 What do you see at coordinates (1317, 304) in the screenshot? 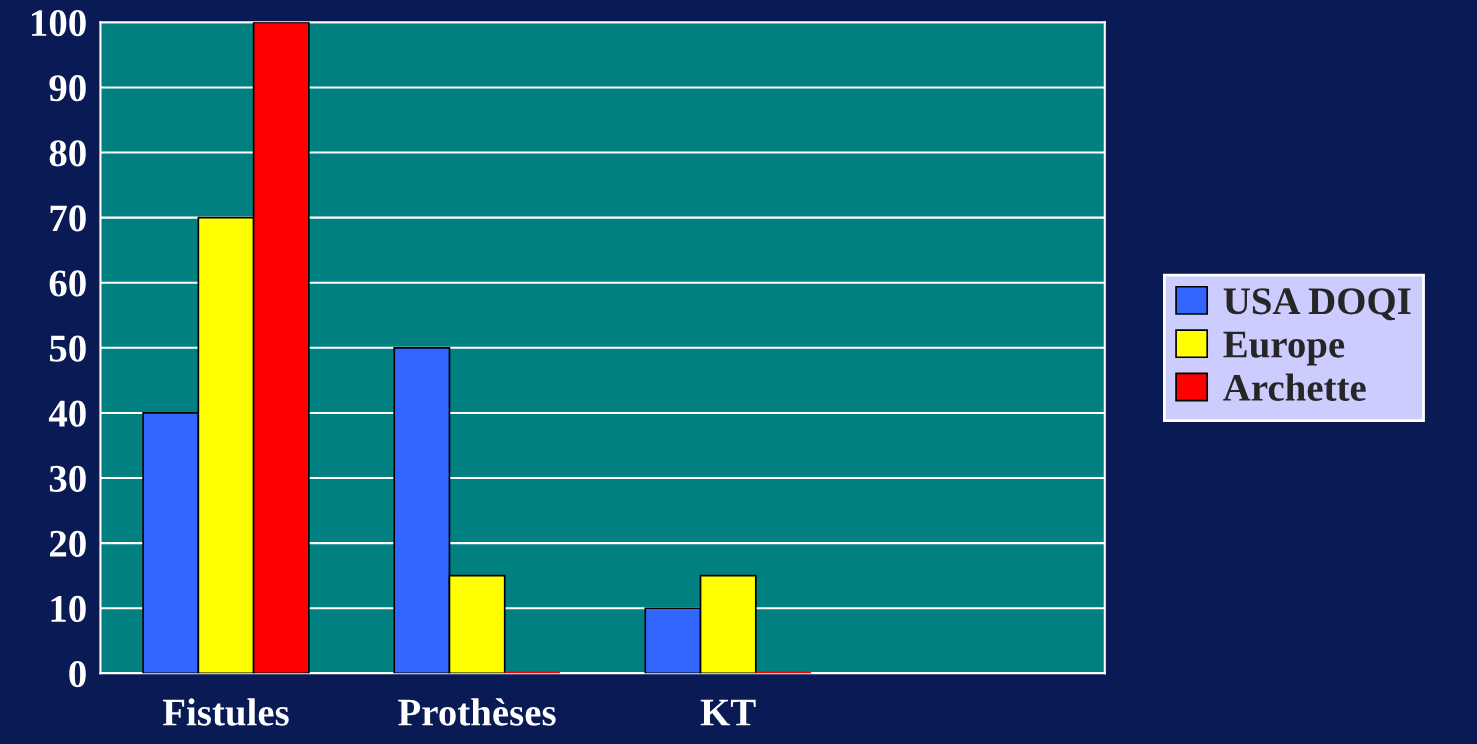
I see `legend-label: USA DOQI` at bounding box center [1317, 304].